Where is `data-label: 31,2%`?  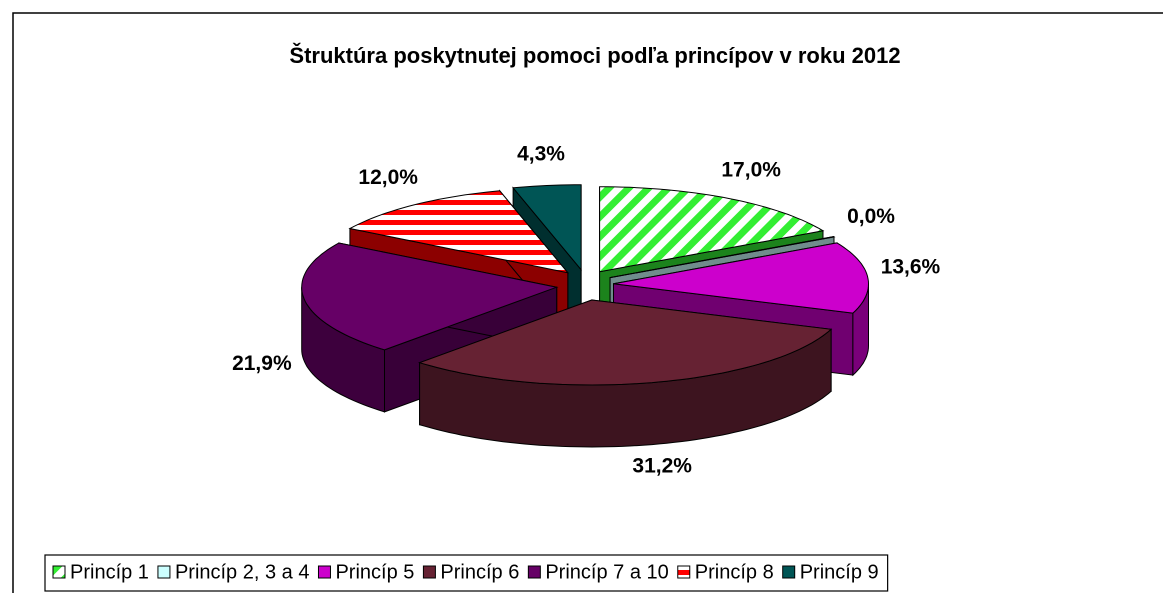
data-label: 31,2% is located at coordinates (662, 465).